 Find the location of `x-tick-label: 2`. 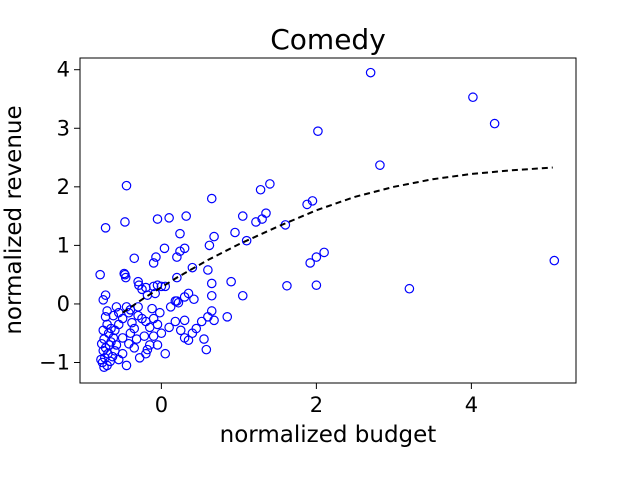

x-tick-label: 2 is located at coordinates (316, 405).